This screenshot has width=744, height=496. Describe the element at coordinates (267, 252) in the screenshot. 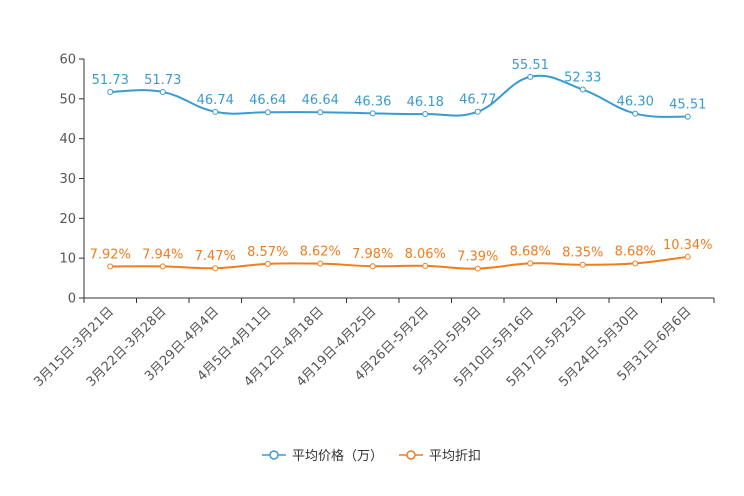

I see `data-label: 8.57%` at that location.